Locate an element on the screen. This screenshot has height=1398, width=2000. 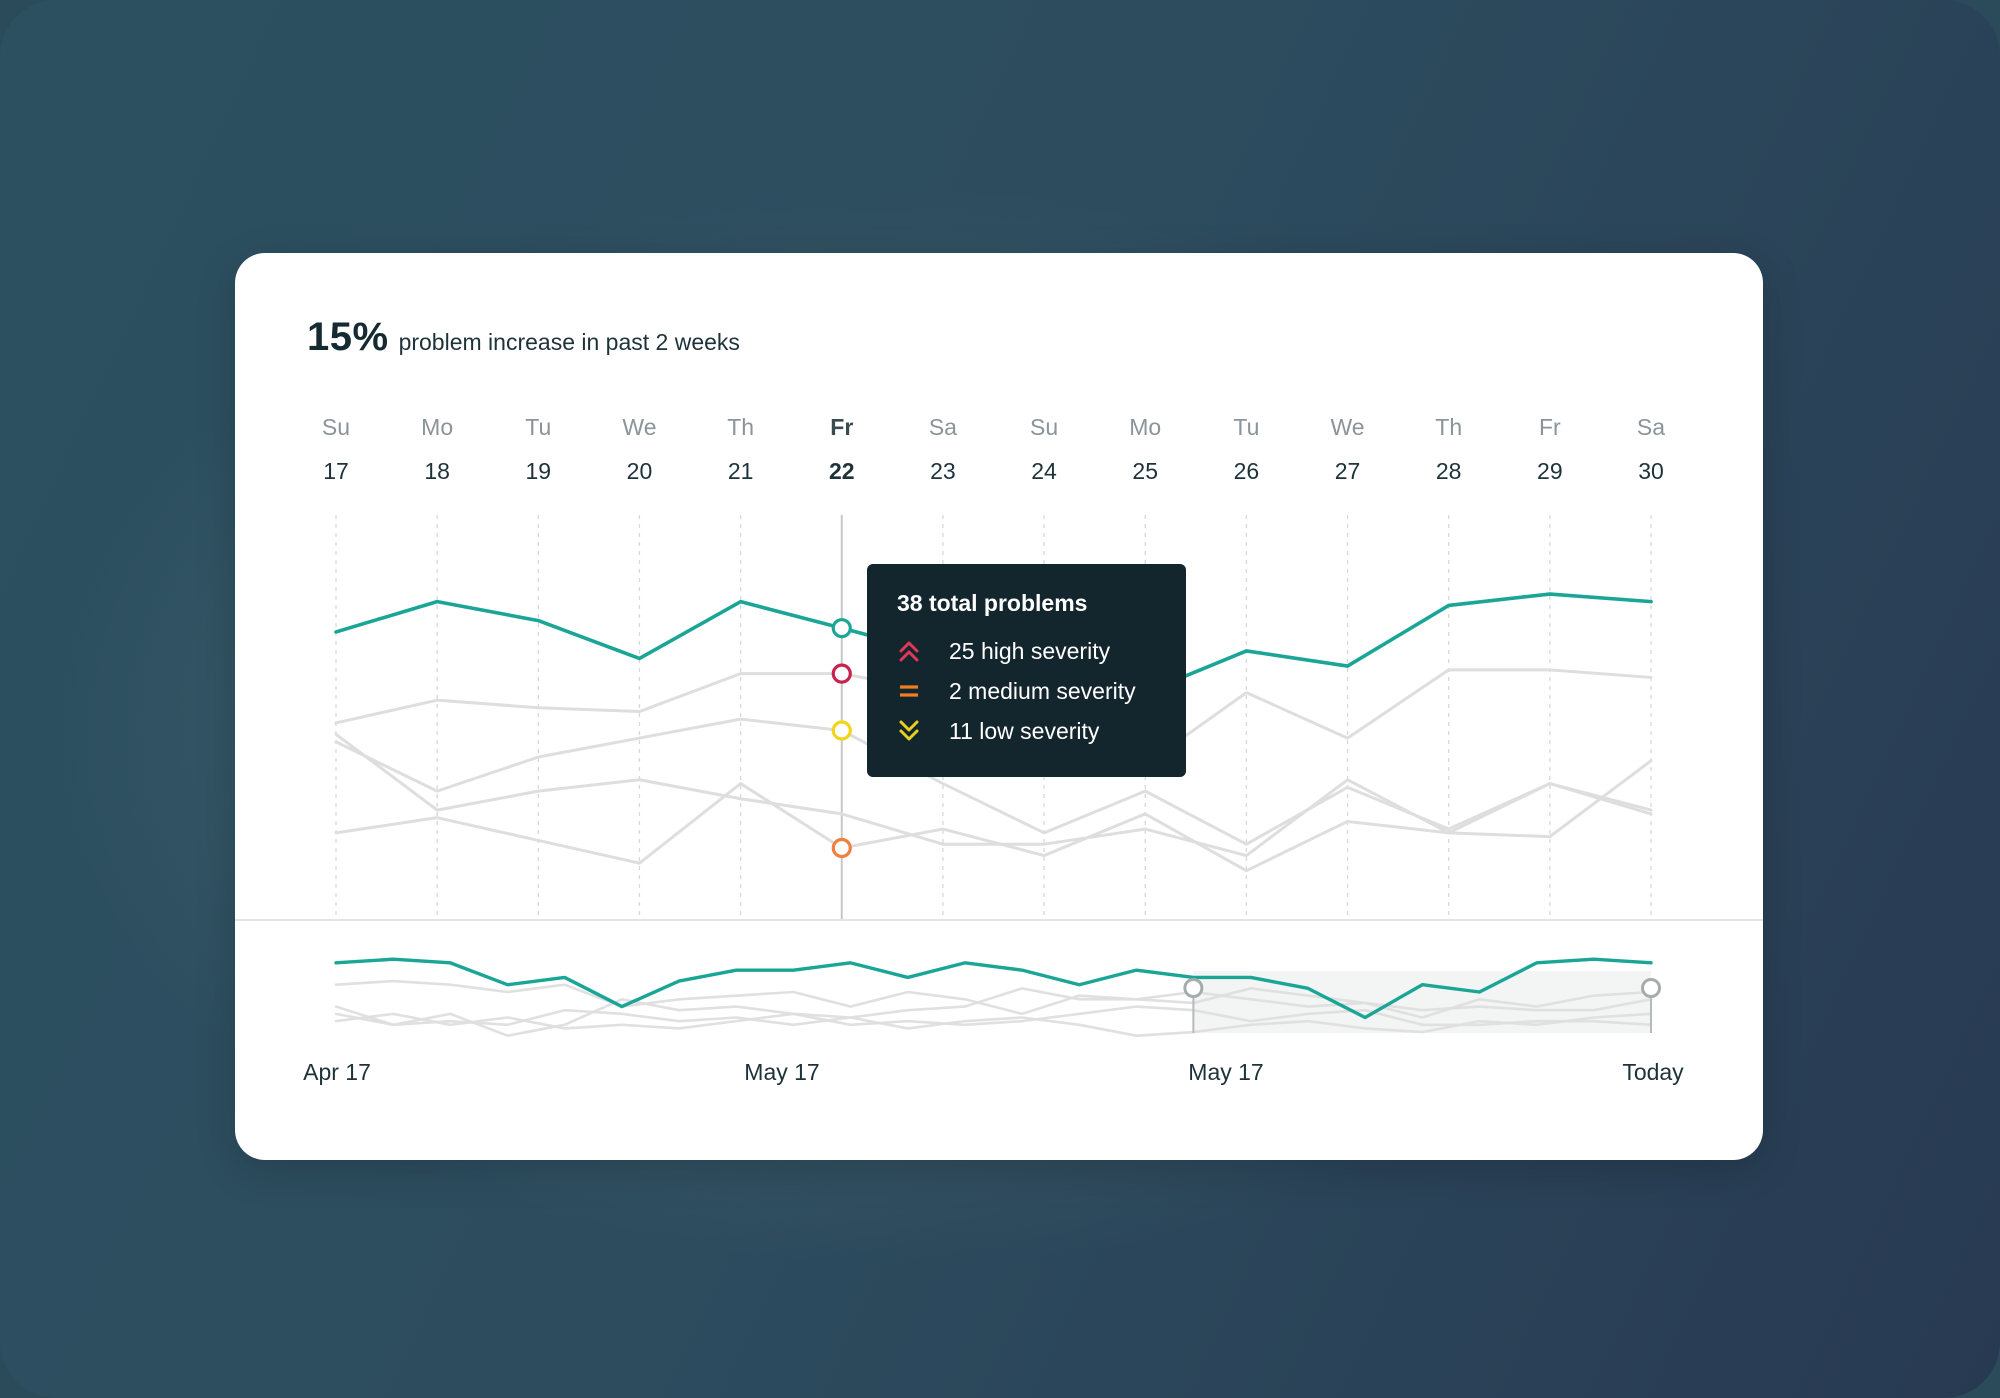
overview-range-start-handle is located at coordinates (1193, 988).